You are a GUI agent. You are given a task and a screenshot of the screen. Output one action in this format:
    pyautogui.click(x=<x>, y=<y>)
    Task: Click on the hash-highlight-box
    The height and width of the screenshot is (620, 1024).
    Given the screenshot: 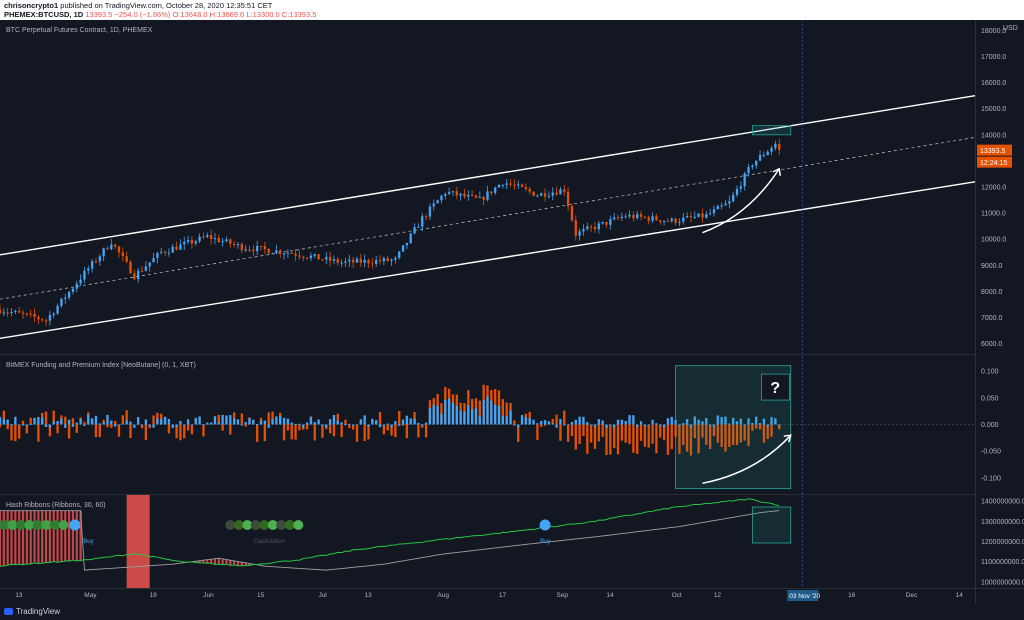 What is the action you would take?
    pyautogui.click(x=771, y=525)
    